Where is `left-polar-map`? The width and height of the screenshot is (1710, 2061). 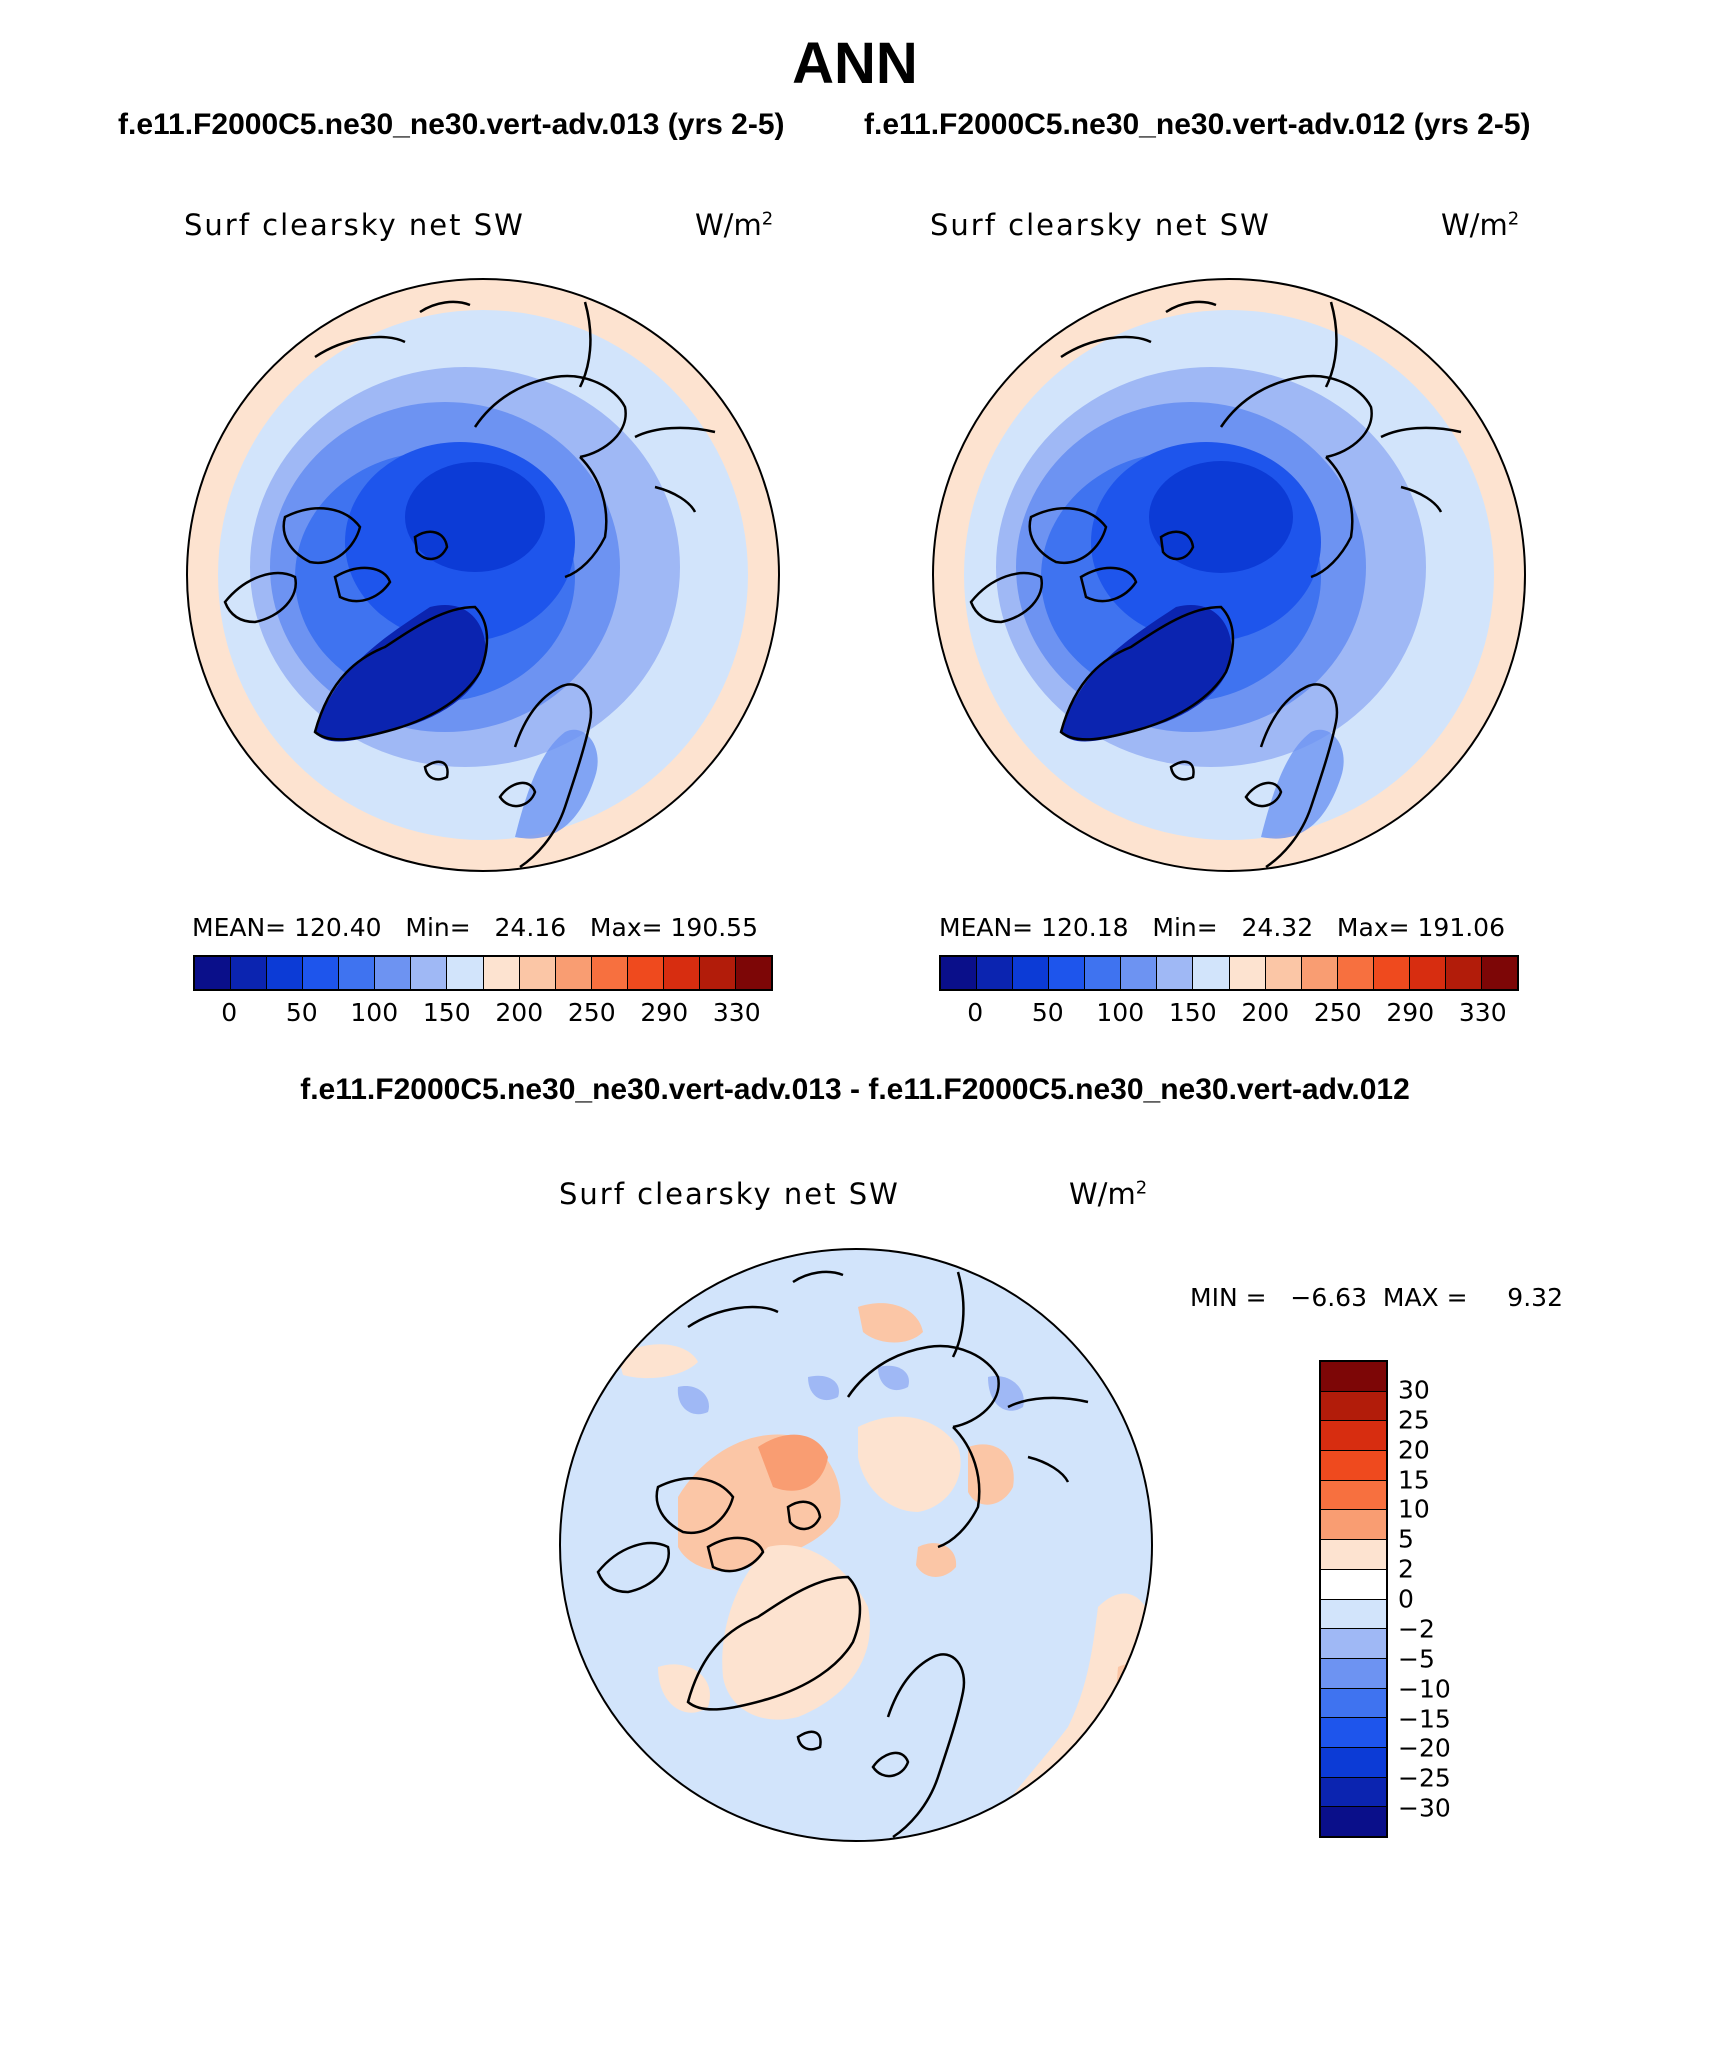
left-polar-map is located at coordinates (483, 575).